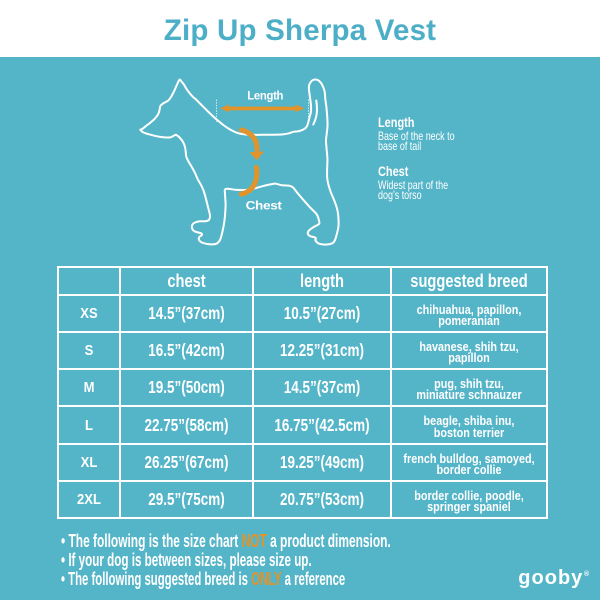  I want to click on svg-text: Chest, so click(264, 206).